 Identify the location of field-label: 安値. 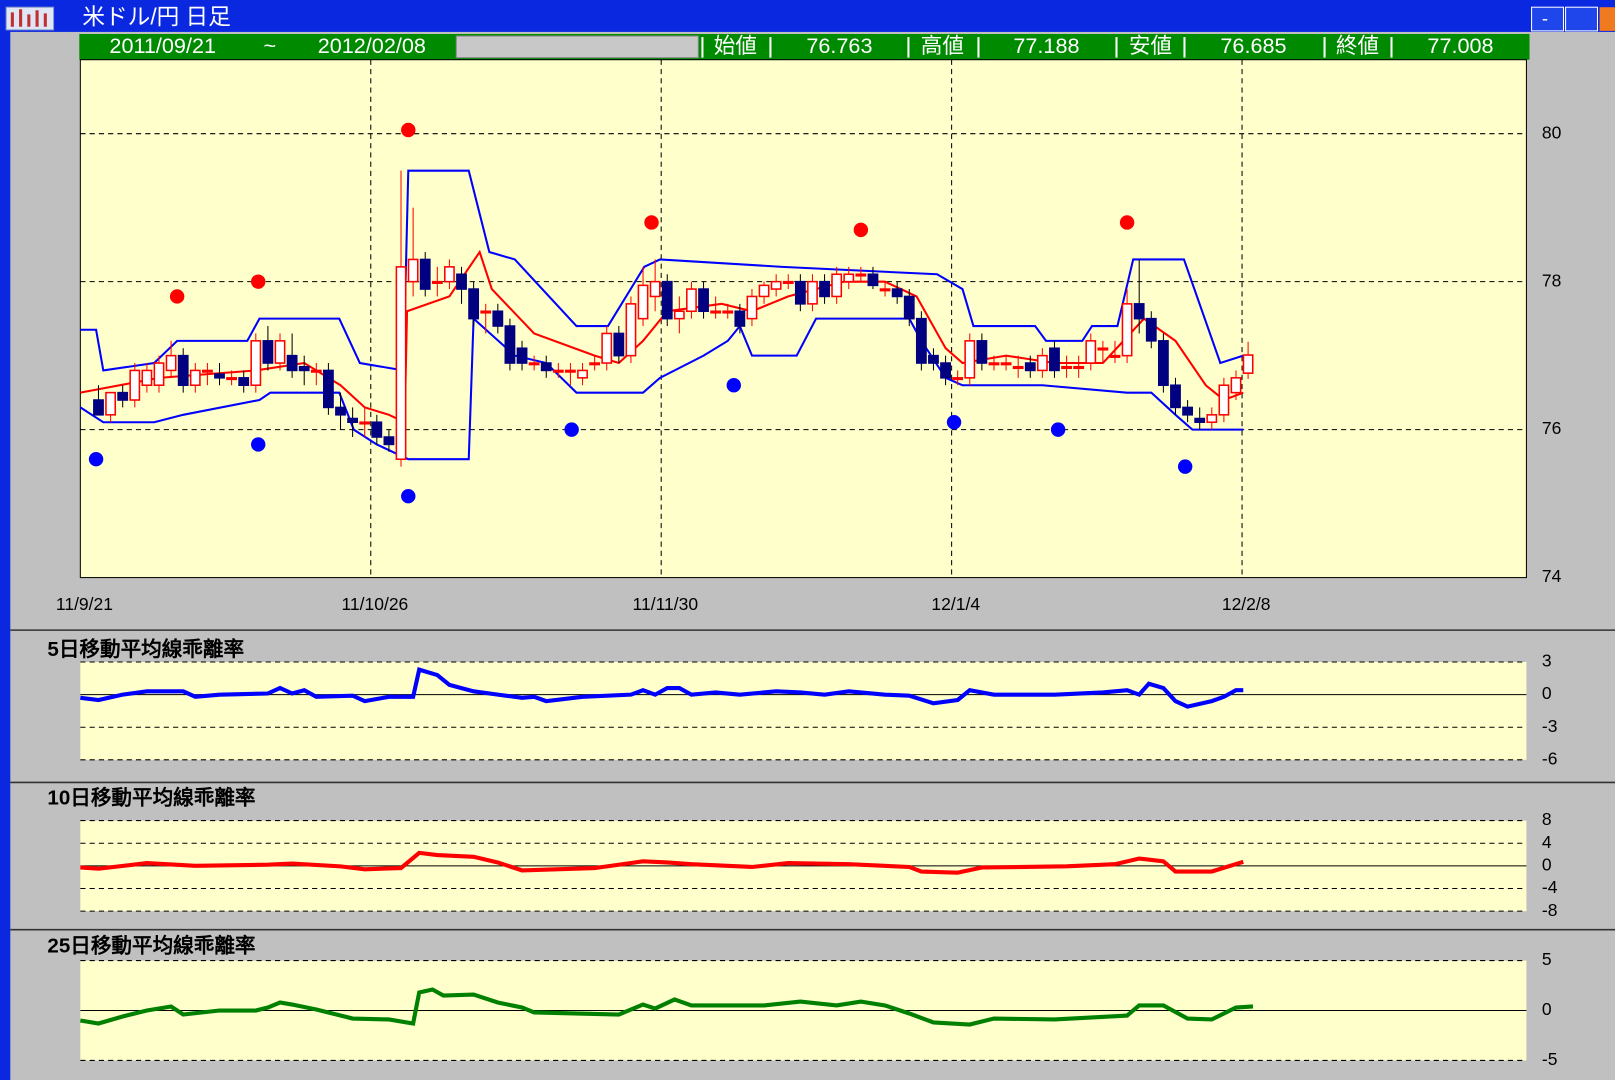
(1150, 45).